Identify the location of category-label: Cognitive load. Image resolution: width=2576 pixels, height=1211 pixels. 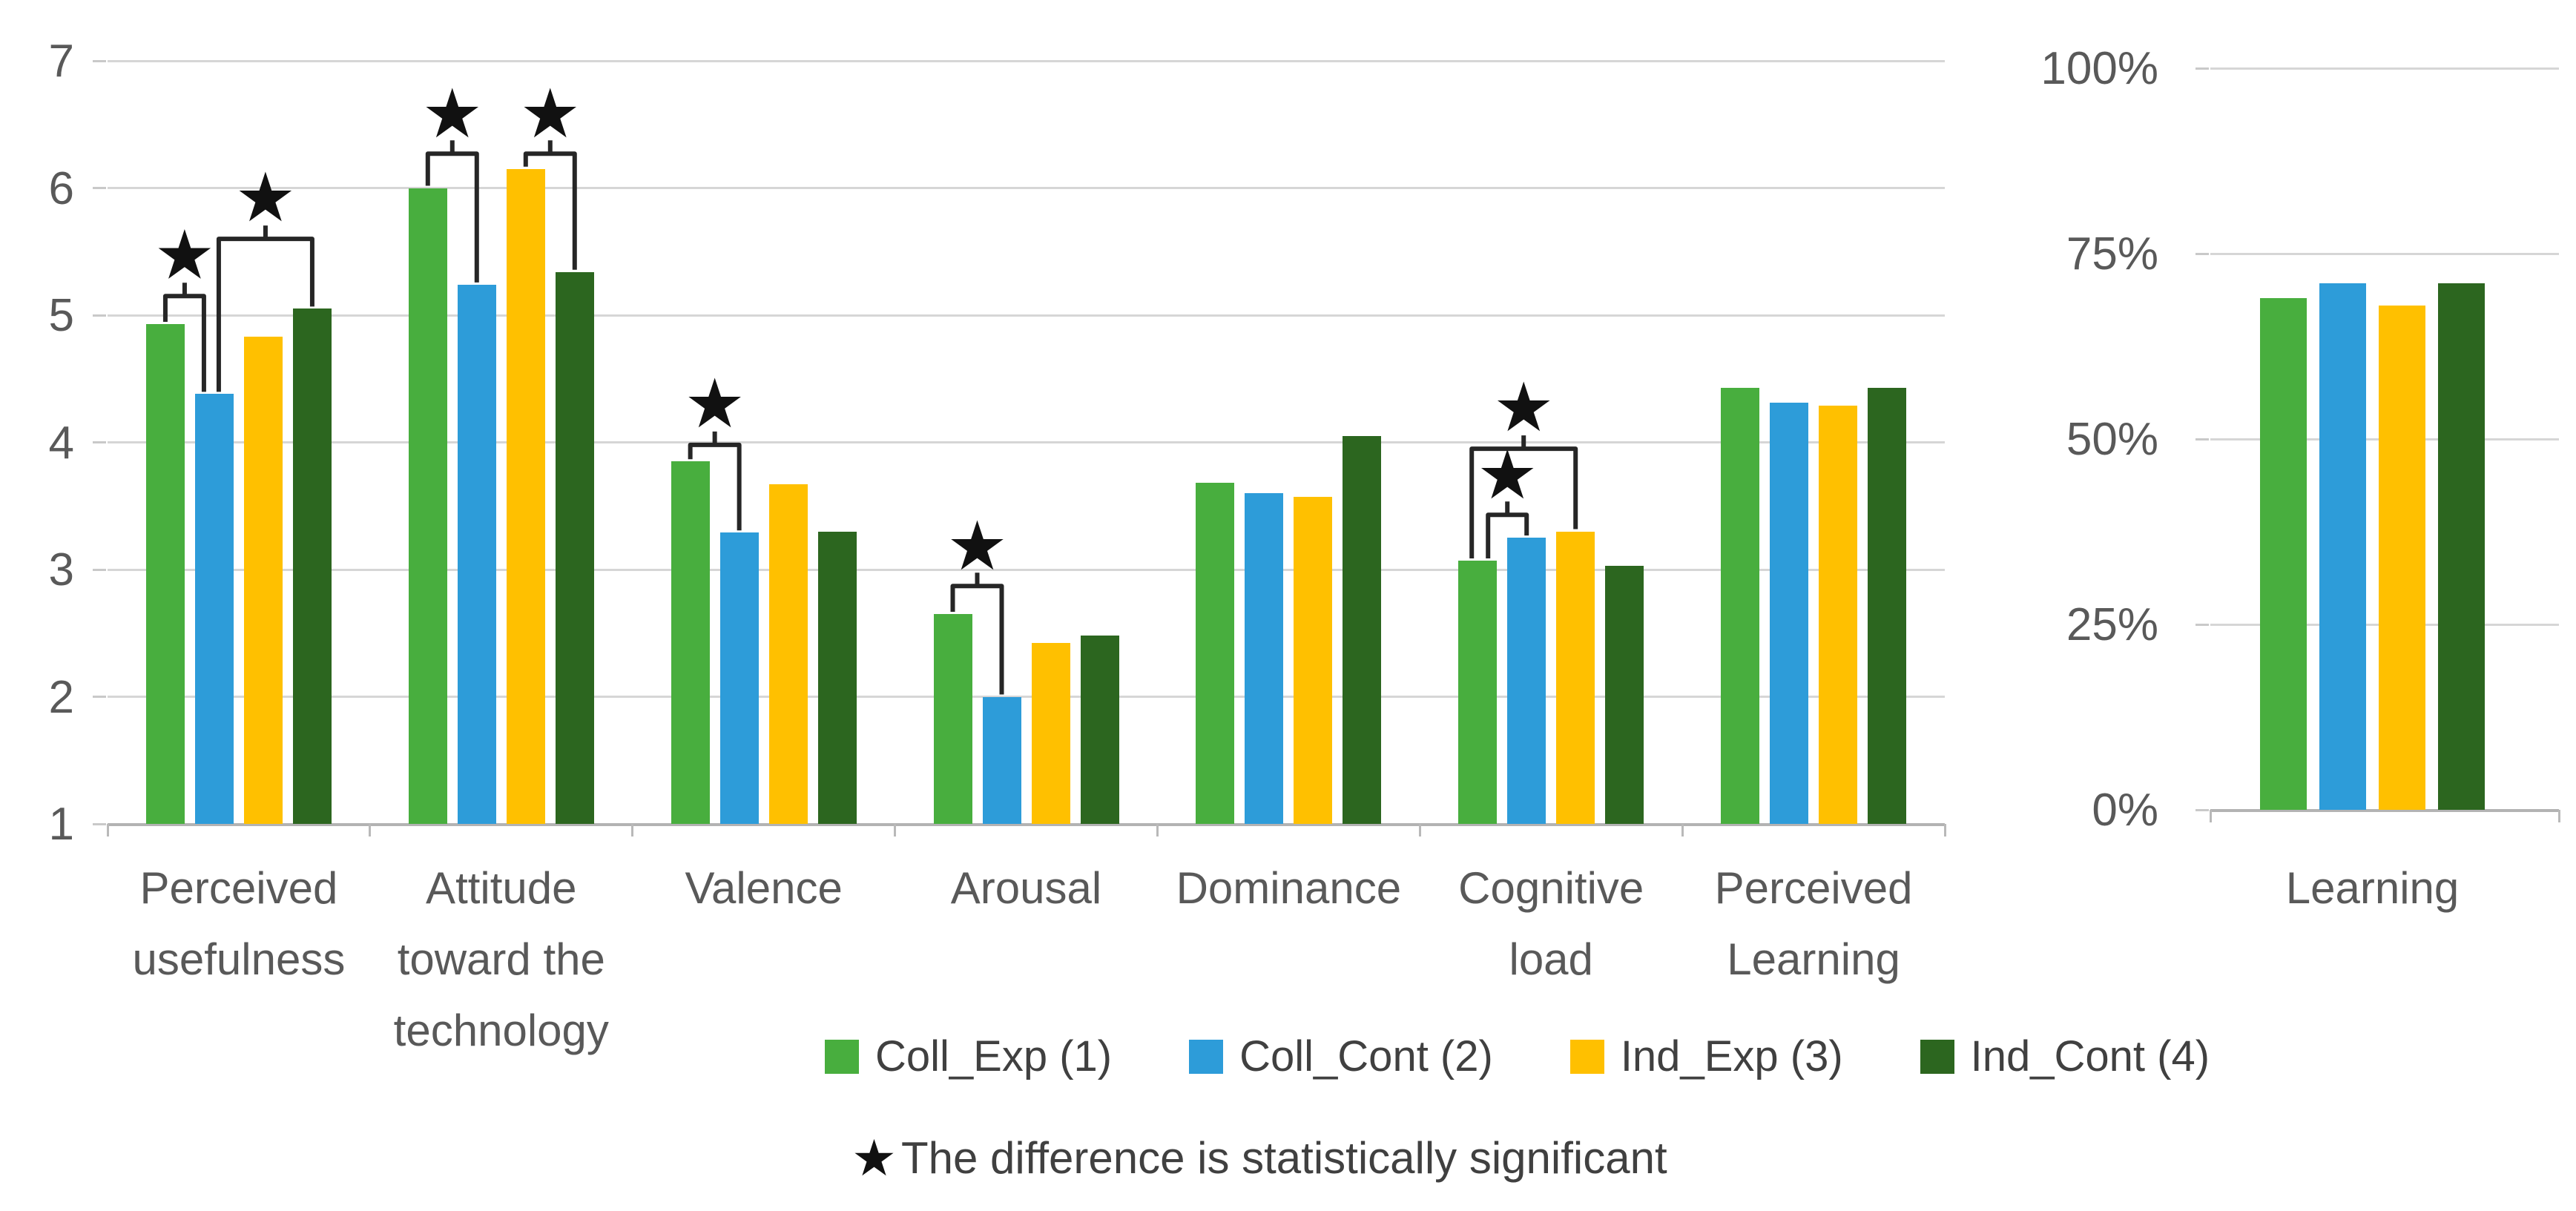
(1551, 924).